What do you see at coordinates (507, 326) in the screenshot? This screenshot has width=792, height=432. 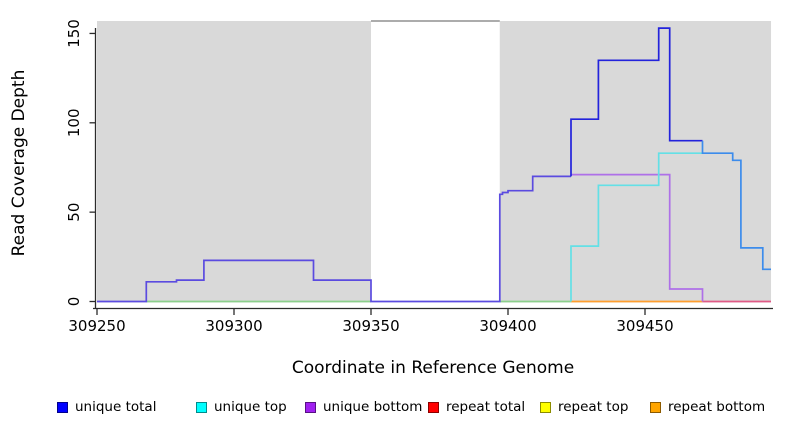 I see `x-tick-label: 309400` at bounding box center [507, 326].